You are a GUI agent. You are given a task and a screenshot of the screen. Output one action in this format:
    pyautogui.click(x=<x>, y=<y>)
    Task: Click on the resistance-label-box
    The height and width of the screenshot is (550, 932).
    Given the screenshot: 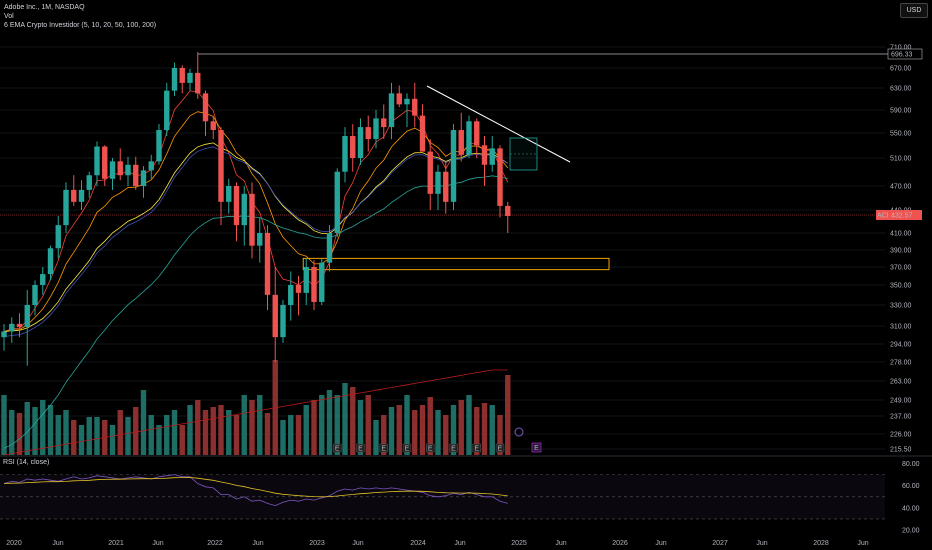 What is the action you would take?
    pyautogui.click(x=905, y=54)
    